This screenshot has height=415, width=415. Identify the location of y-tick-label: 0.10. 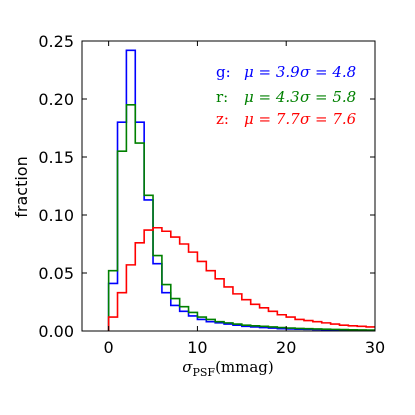
(56, 215).